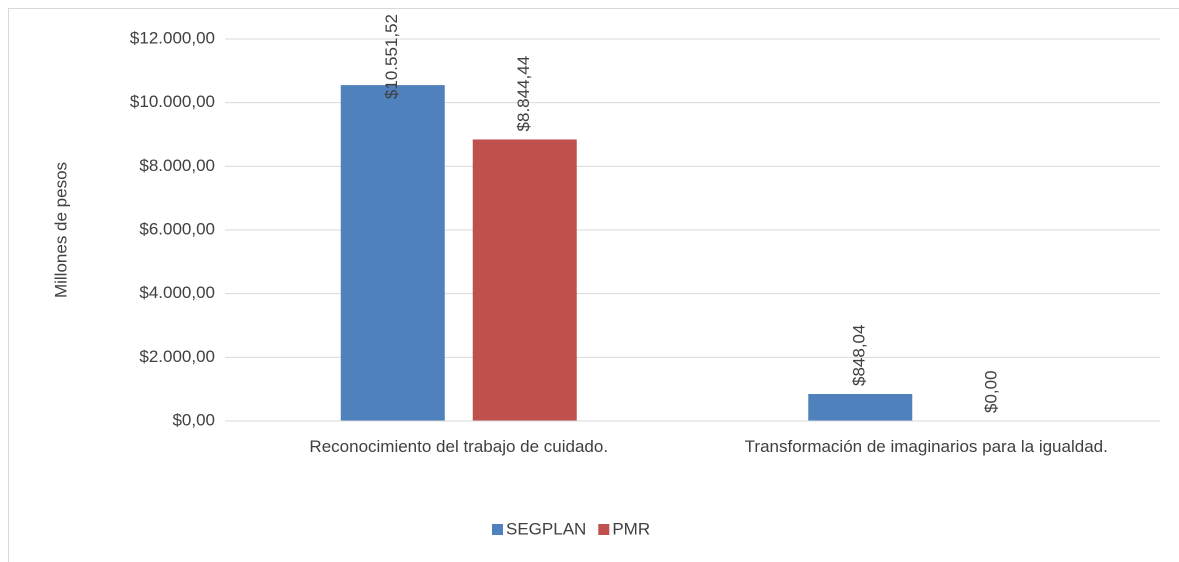  Describe the element at coordinates (523, 94) in the screenshot. I see `value-label: $8.844,44` at that location.